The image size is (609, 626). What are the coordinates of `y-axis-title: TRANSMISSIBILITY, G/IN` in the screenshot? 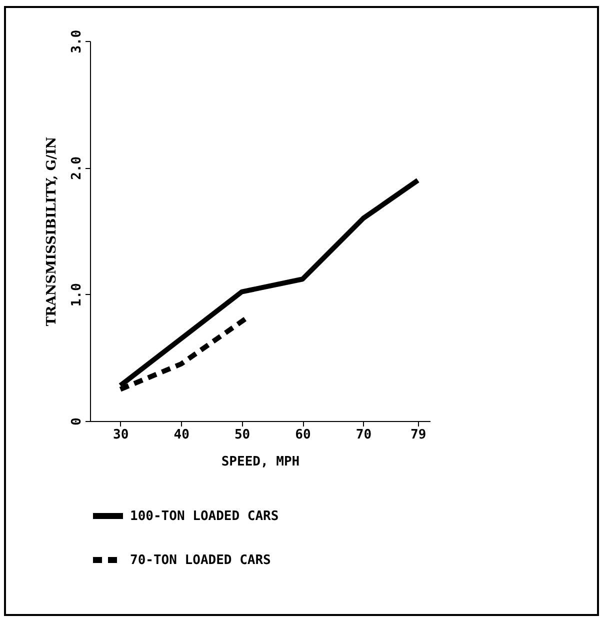 It's located at (52, 231).